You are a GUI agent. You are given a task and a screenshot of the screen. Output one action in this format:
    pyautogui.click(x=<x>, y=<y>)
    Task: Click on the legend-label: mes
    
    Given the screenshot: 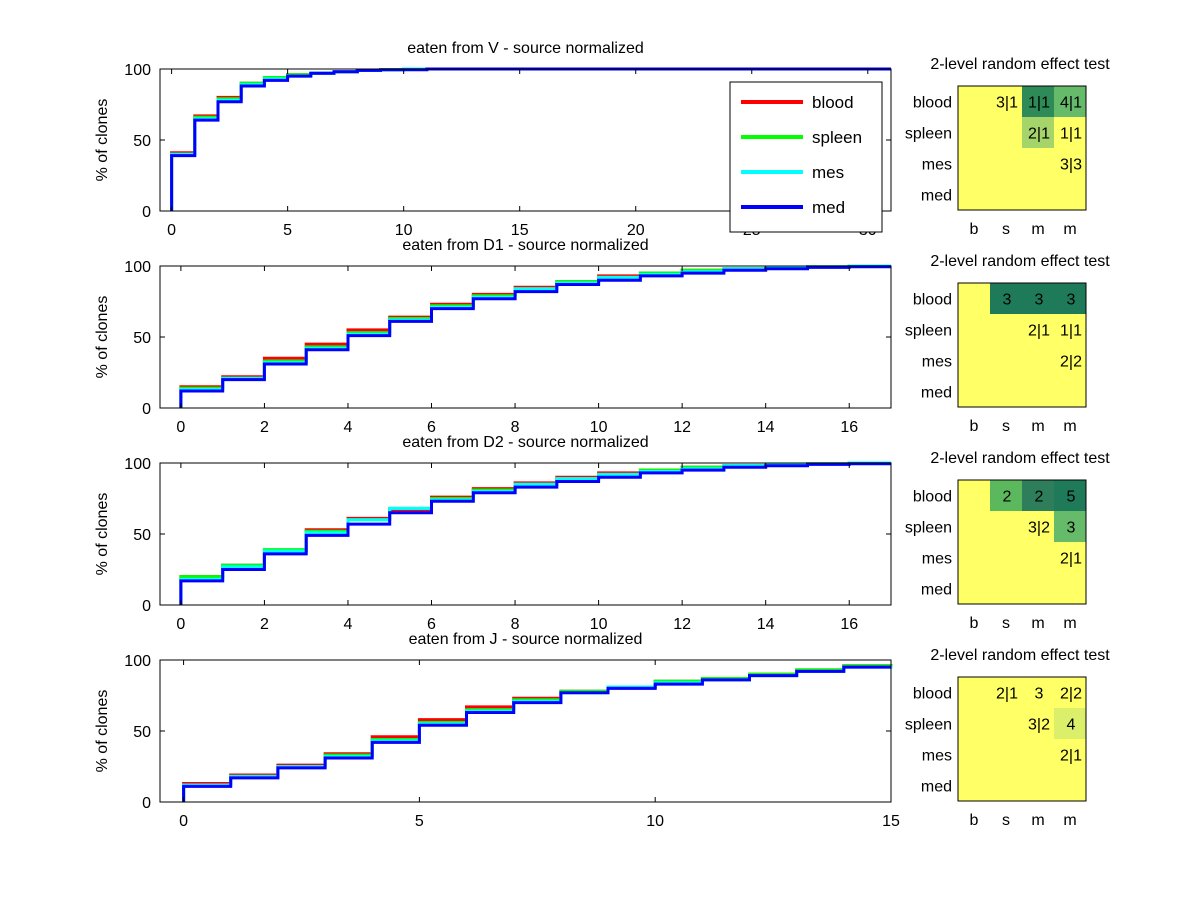 What is the action you would take?
    pyautogui.click(x=828, y=172)
    